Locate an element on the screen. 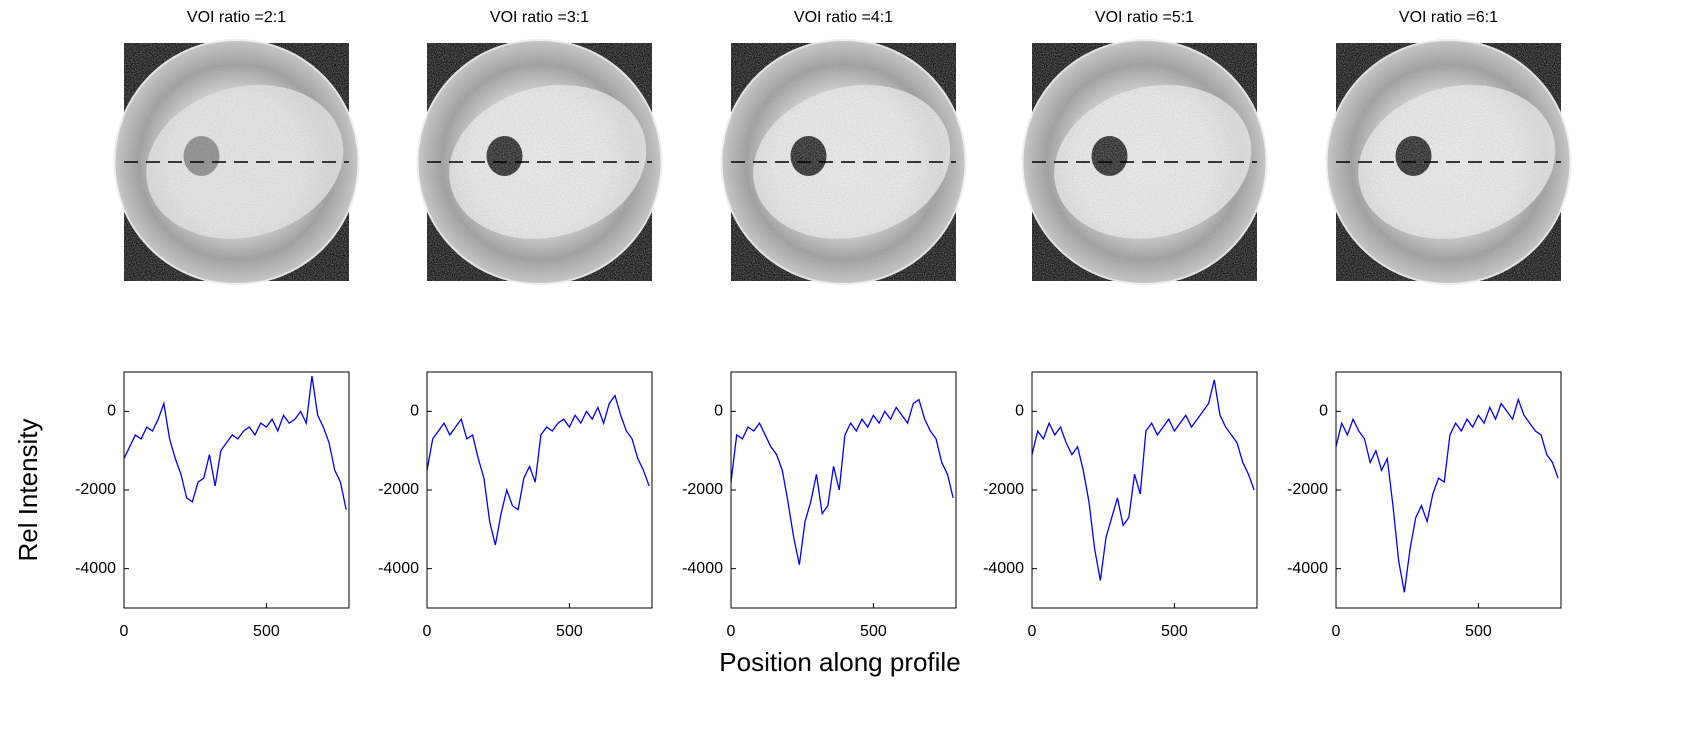  panel-title: VOI ratio =2:1 is located at coordinates (236, 17).